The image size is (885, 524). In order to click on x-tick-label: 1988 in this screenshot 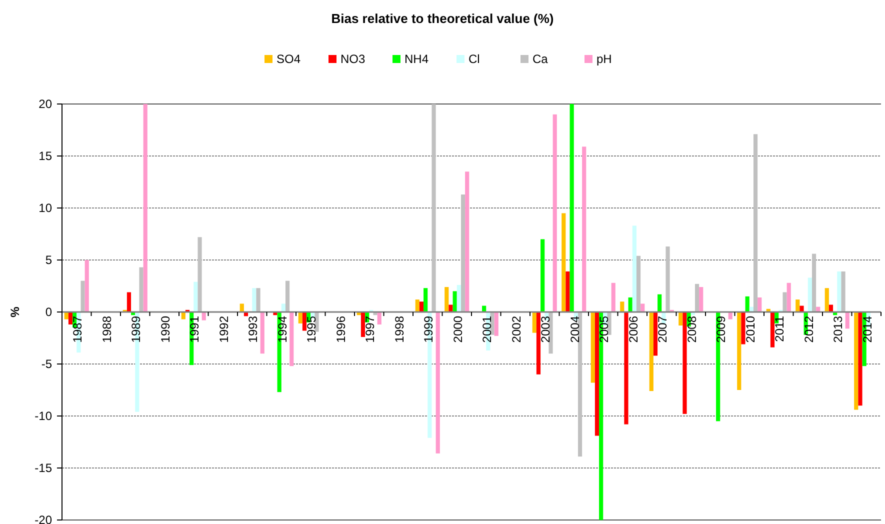, I will do `click(107, 329)`.